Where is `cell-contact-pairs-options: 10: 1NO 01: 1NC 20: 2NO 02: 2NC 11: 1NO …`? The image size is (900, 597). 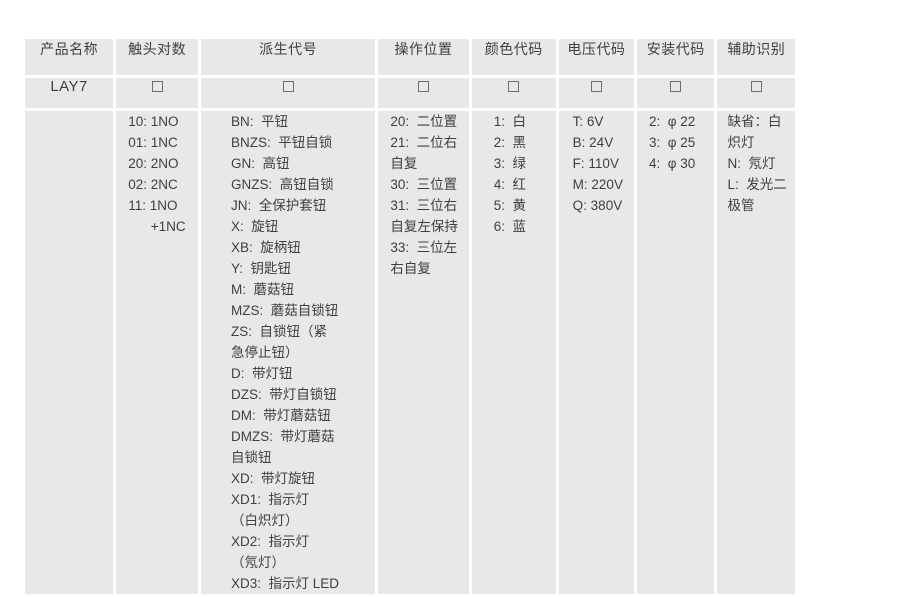
cell-contact-pairs-options: 10: 1NO 01: 1NC 20: 2NO 02: 2NC 11: 1NO … is located at coordinates (157, 352).